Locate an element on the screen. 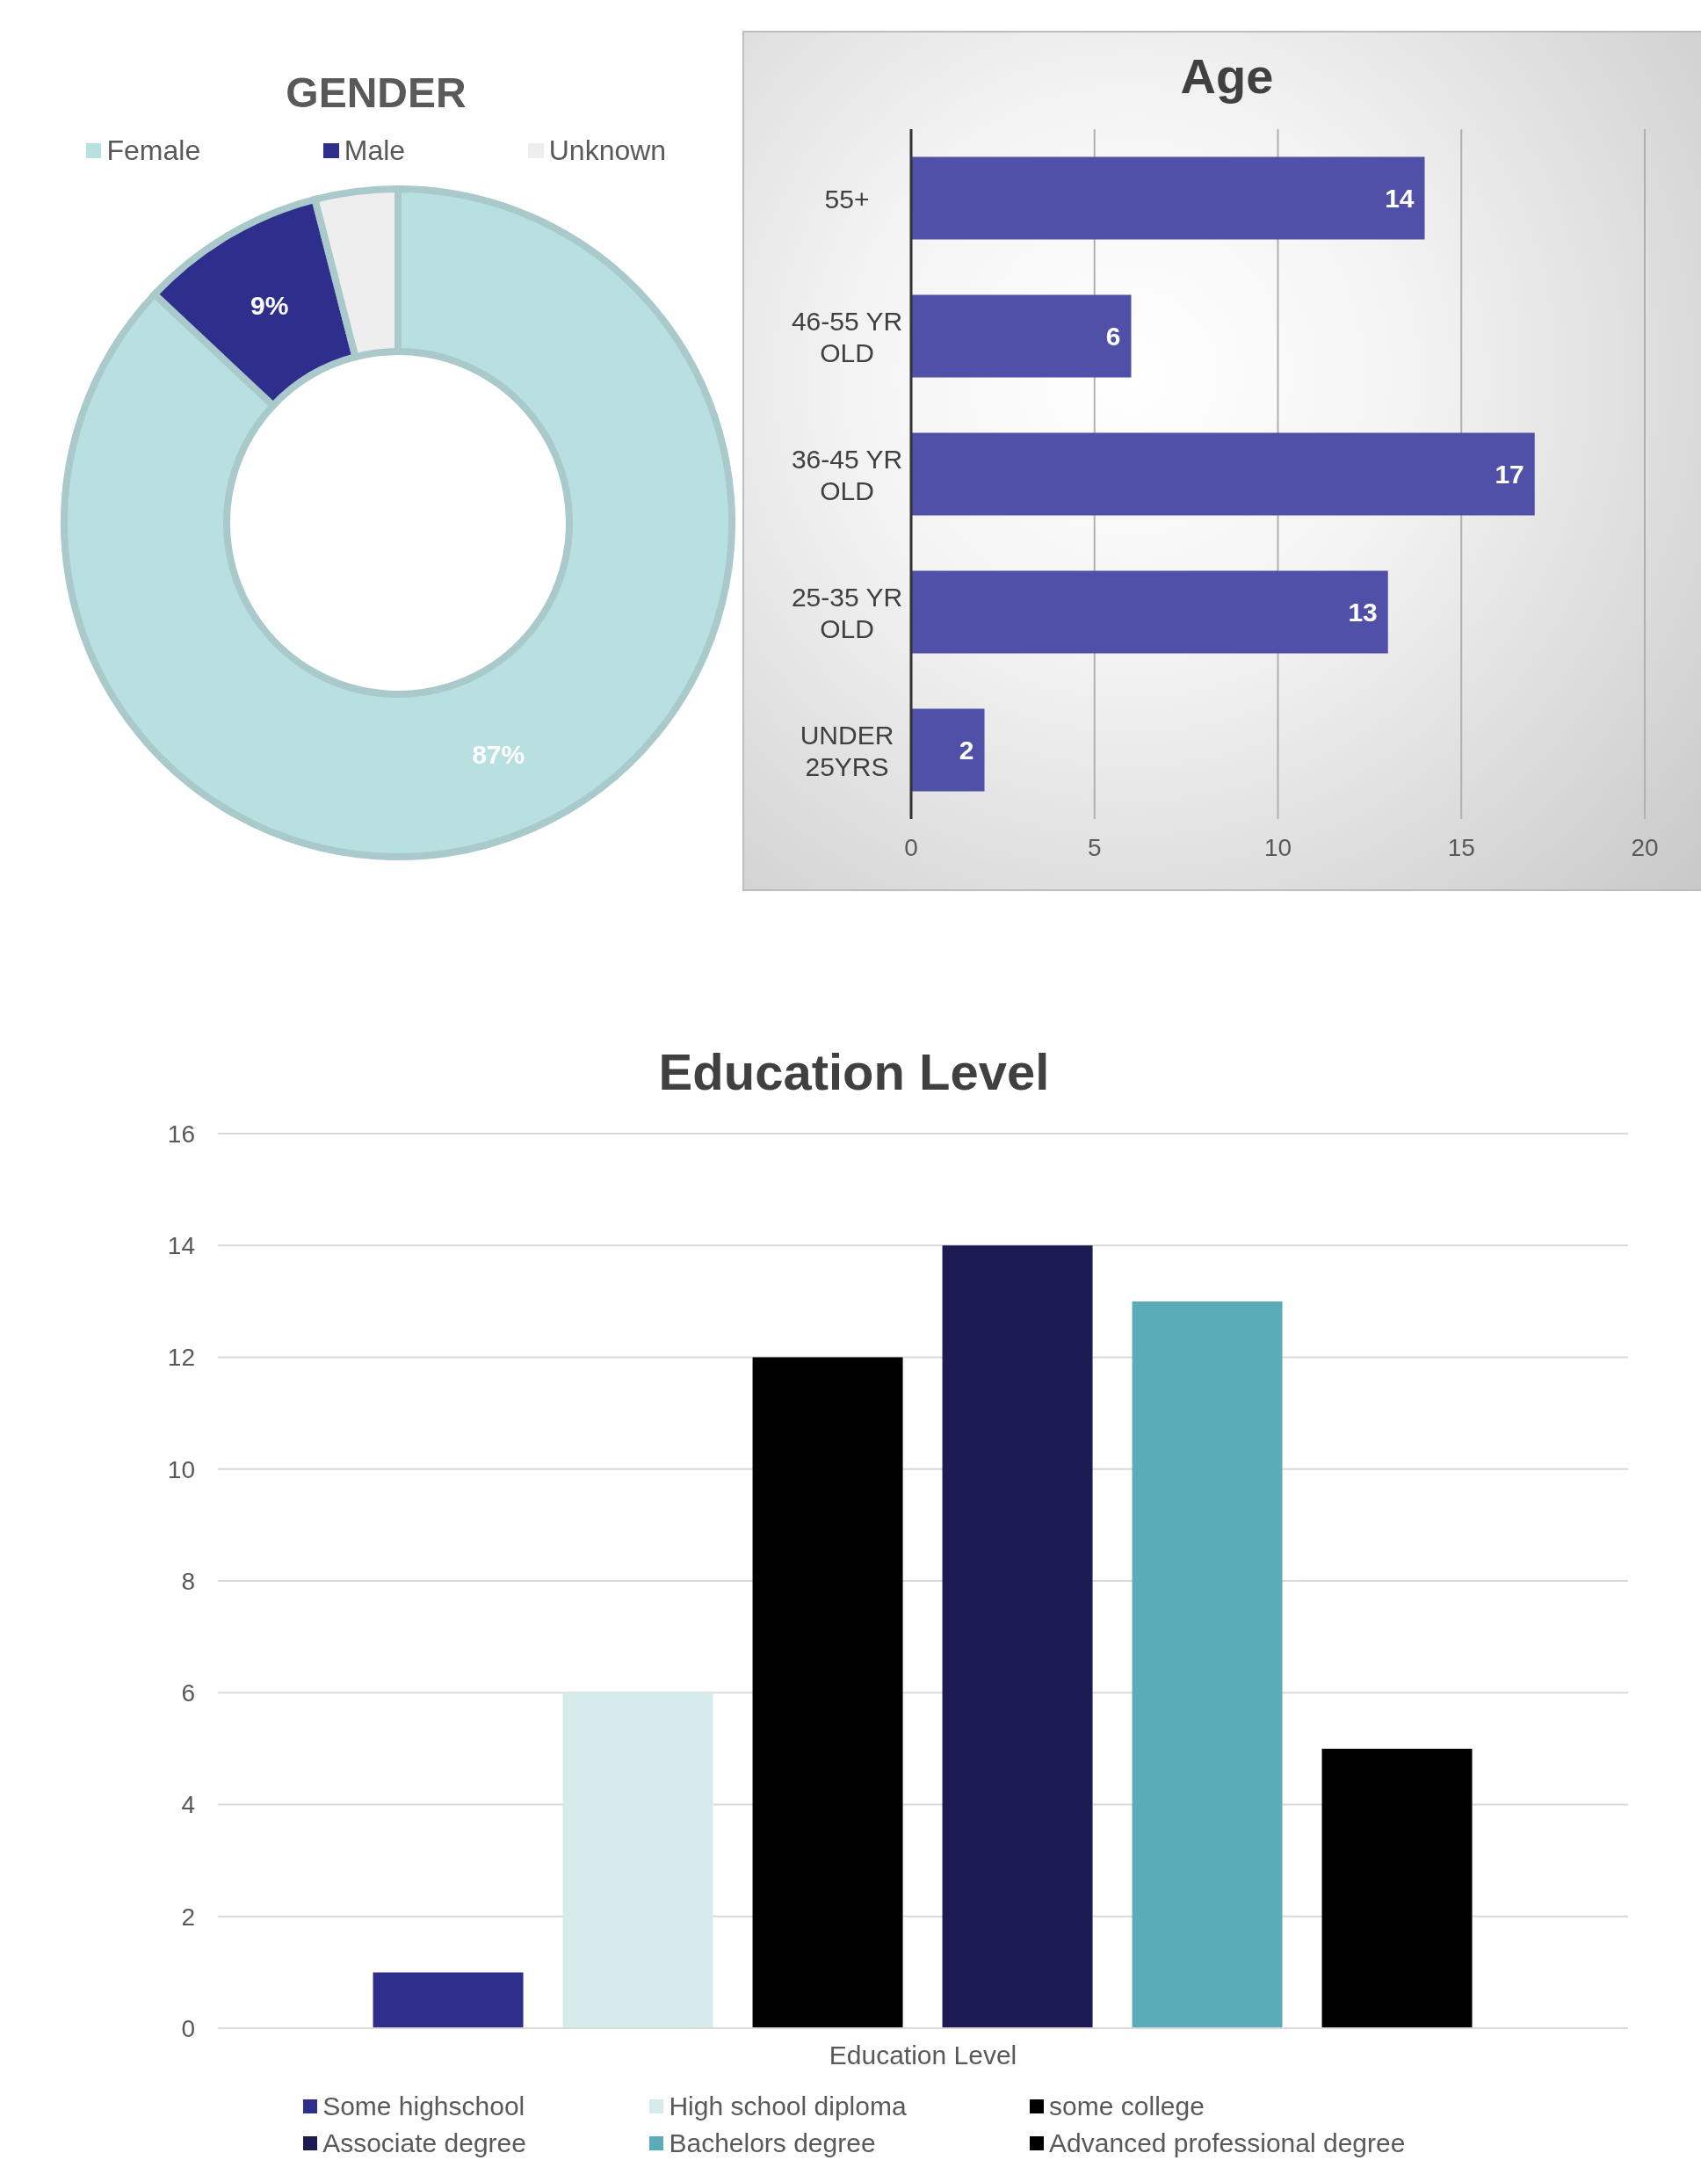 This screenshot has height=2182, width=1708. data-label: 17 is located at coordinates (1509, 474).